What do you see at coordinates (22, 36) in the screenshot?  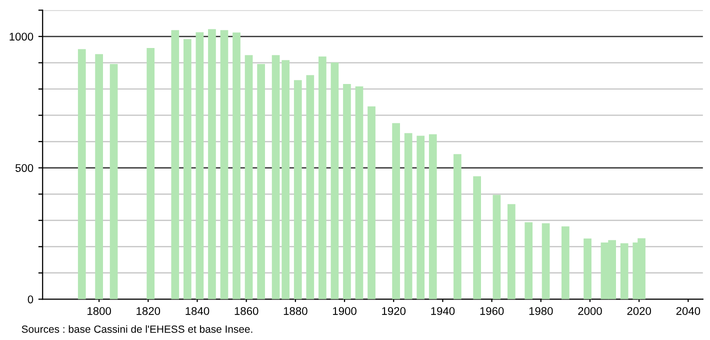 I see `y-tick-label: 1000` at bounding box center [22, 36].